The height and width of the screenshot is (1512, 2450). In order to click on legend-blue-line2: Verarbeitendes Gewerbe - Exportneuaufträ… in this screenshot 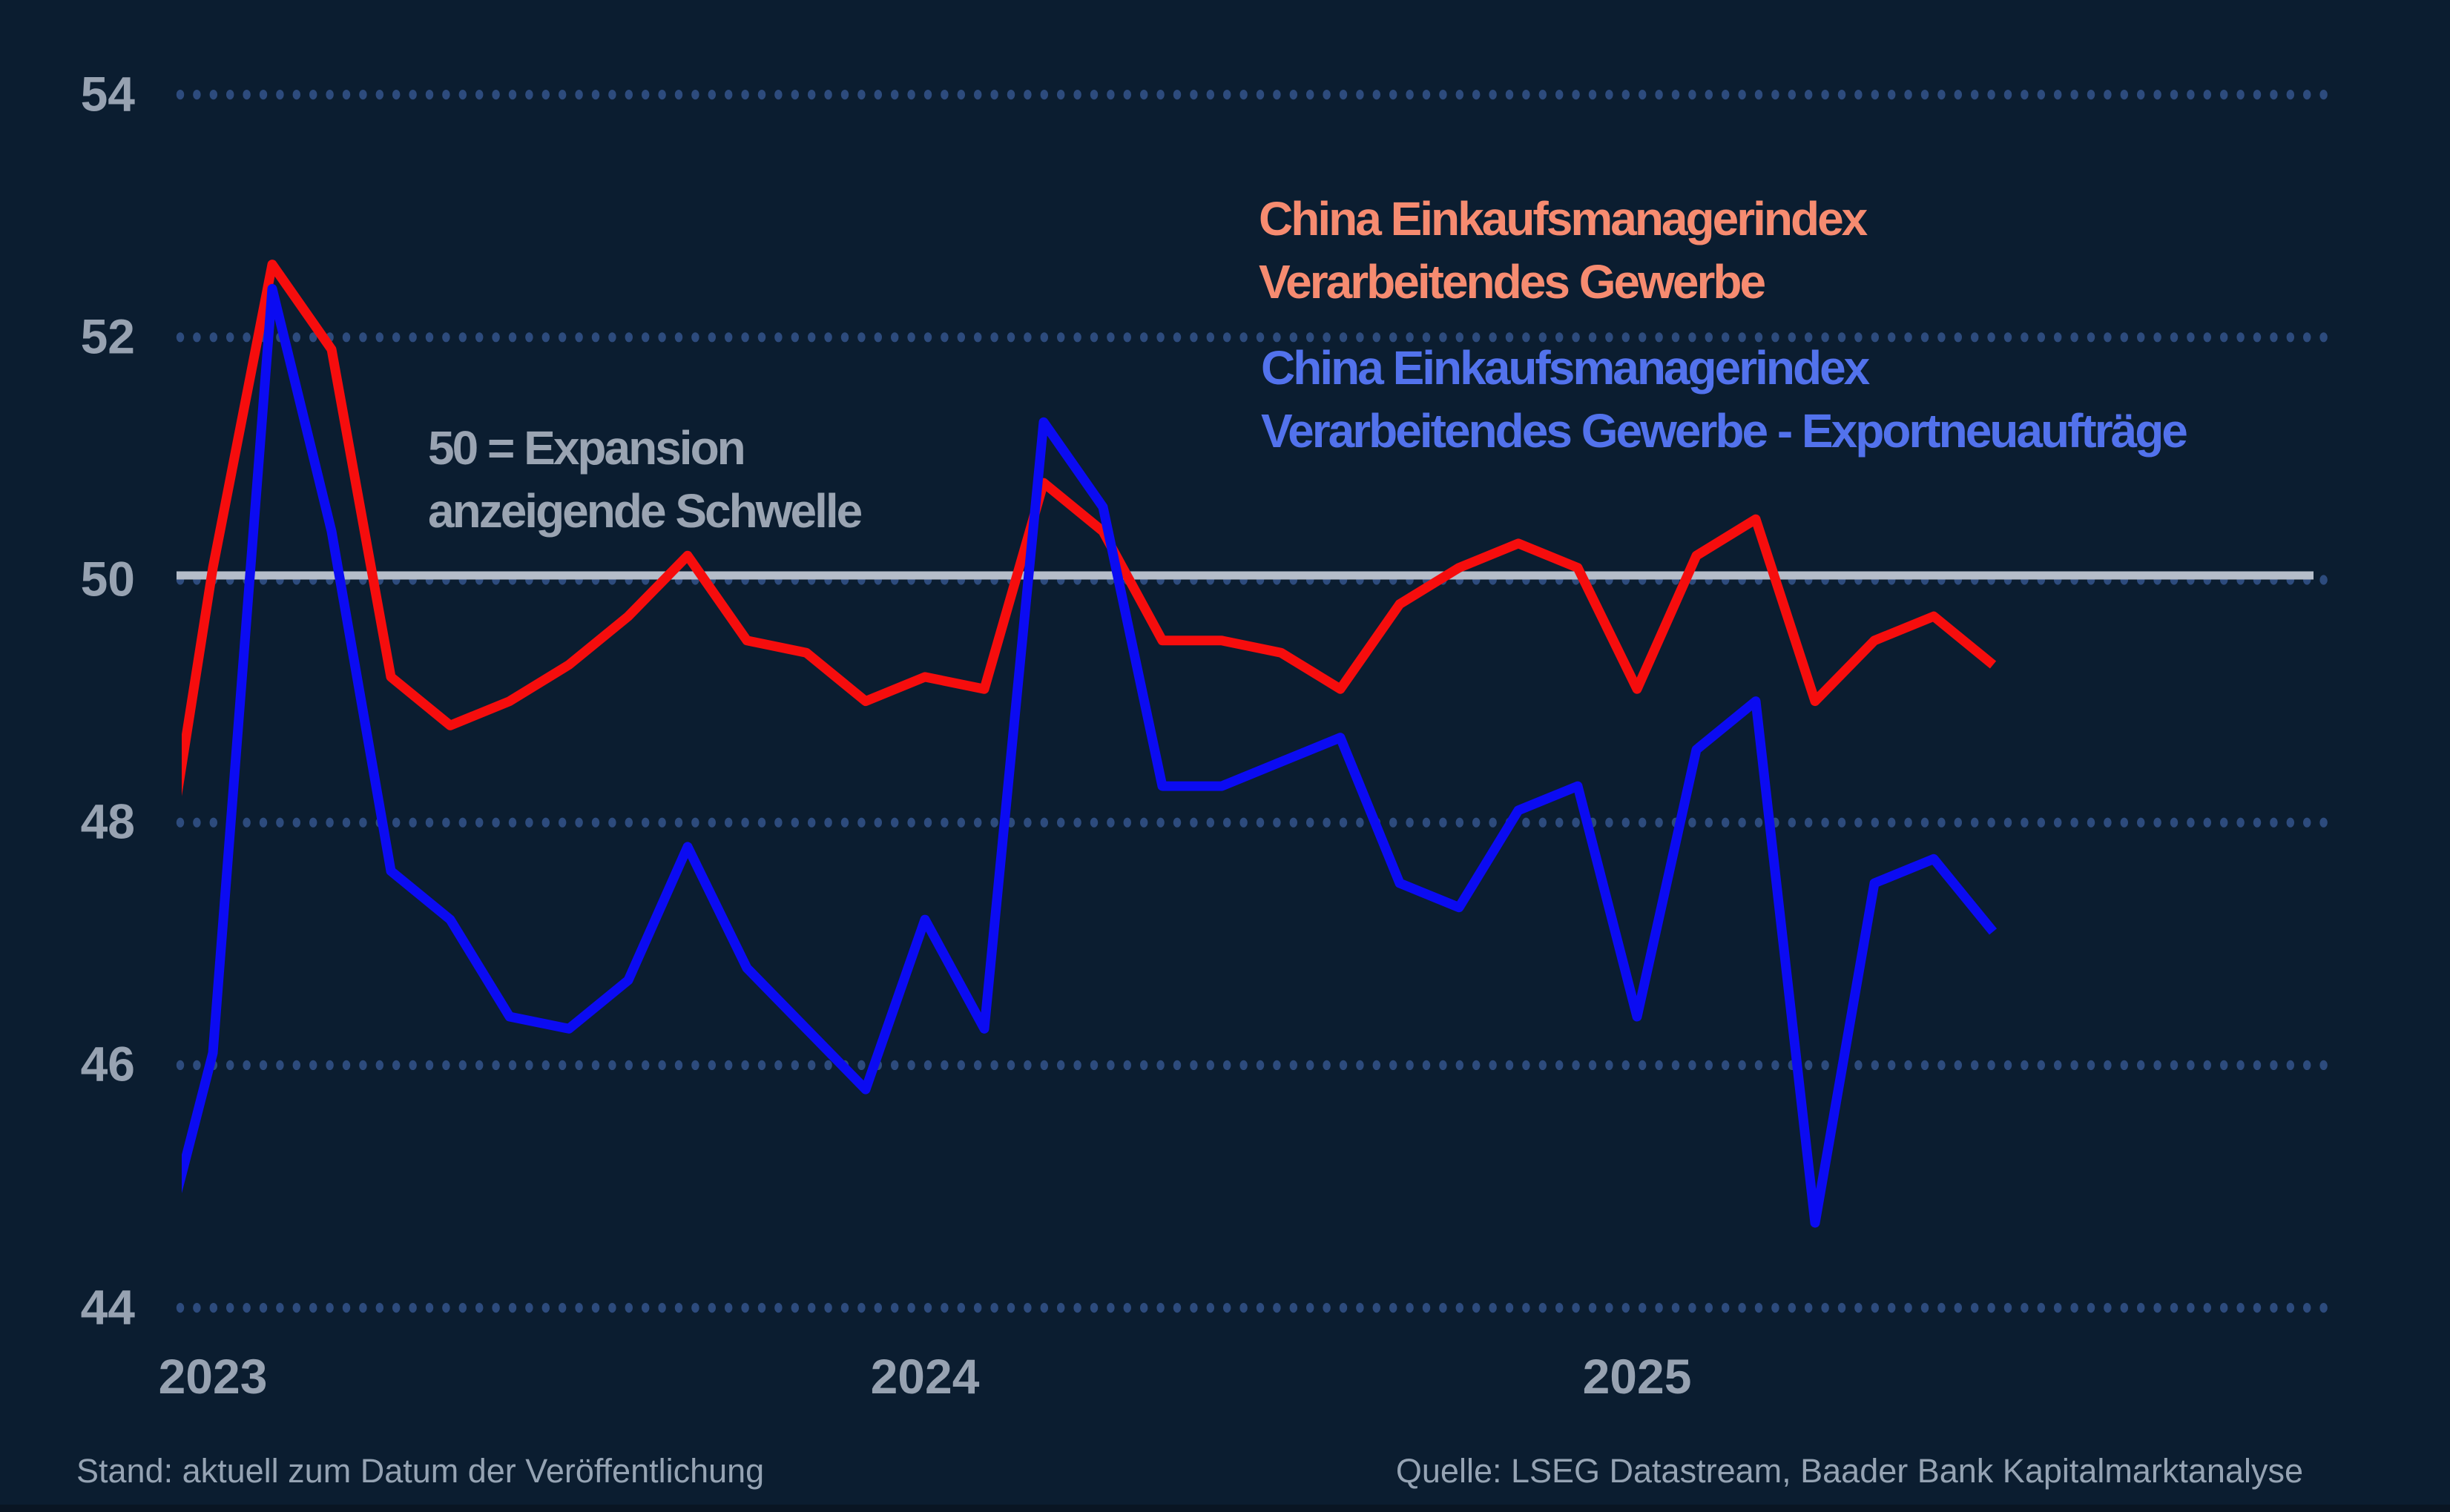, I will do `click(1724, 431)`.